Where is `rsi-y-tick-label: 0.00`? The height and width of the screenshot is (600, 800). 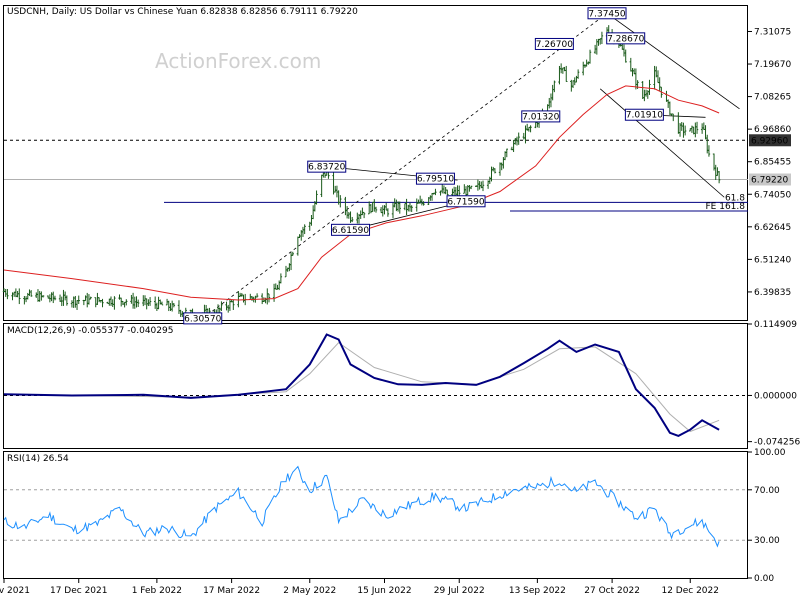
rsi-y-tick-label: 0.00 is located at coordinates (764, 579).